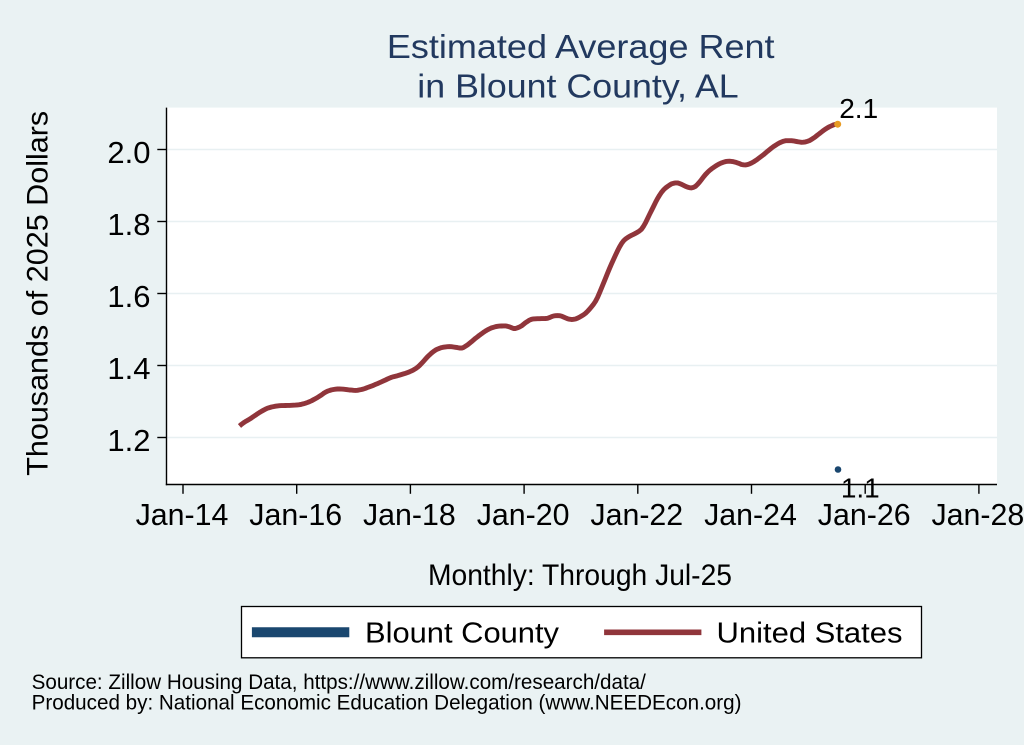  I want to click on svg-text: 1.1, so click(860, 488).